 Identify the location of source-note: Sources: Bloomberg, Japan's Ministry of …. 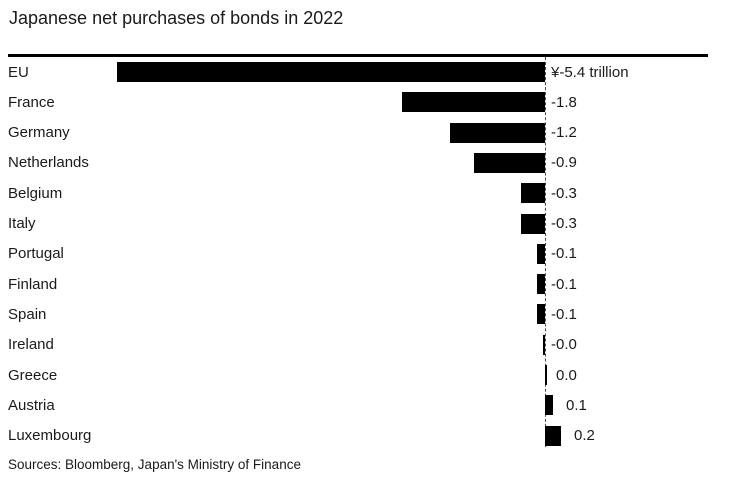
(154, 464).